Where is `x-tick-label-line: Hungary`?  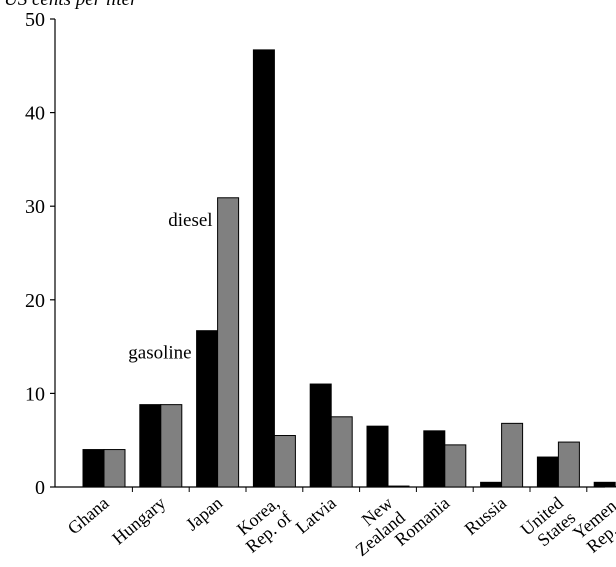
x-tick-label-line: Hungary is located at coordinates (138, 521).